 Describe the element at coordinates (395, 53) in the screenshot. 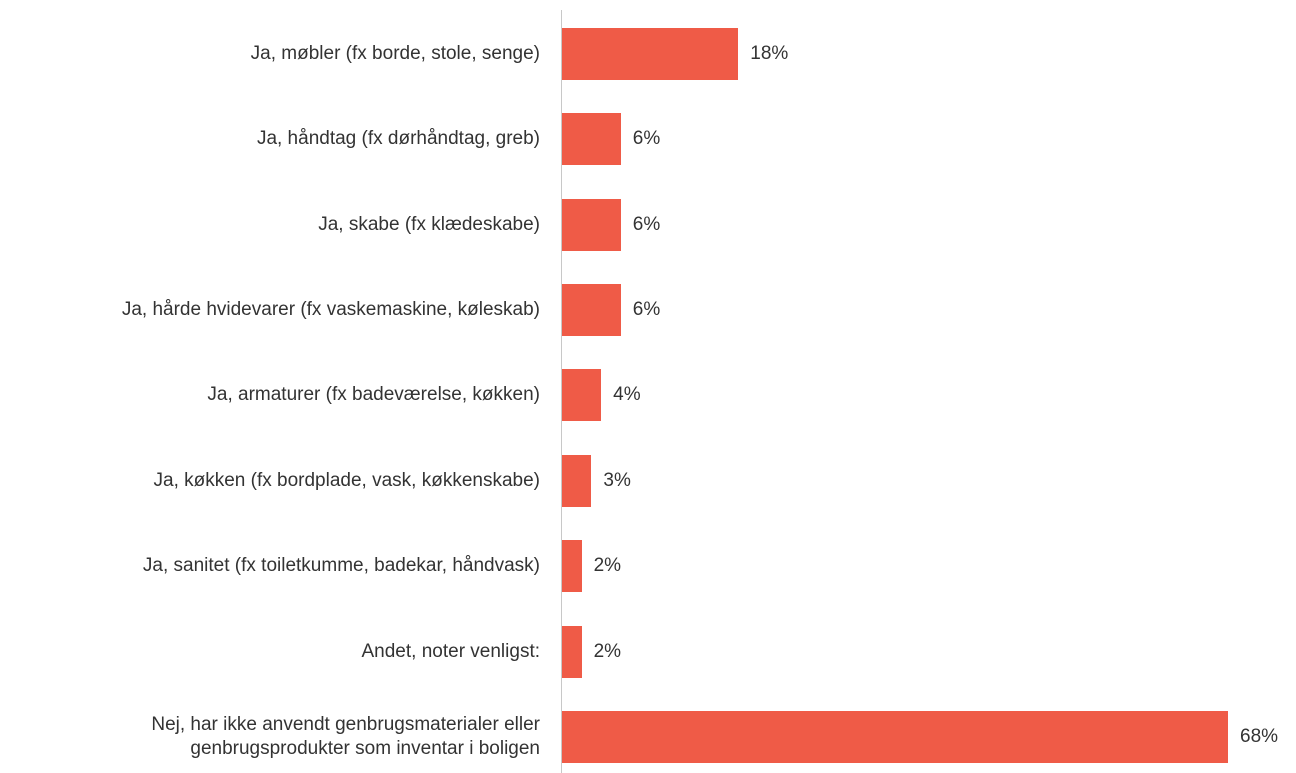

I see `category-label: Ja, møbler (fx borde, stole, senge)` at that location.